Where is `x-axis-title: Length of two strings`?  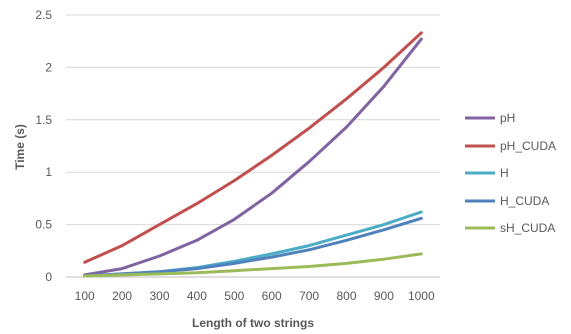
x-axis-title: Length of two strings is located at coordinates (253, 323).